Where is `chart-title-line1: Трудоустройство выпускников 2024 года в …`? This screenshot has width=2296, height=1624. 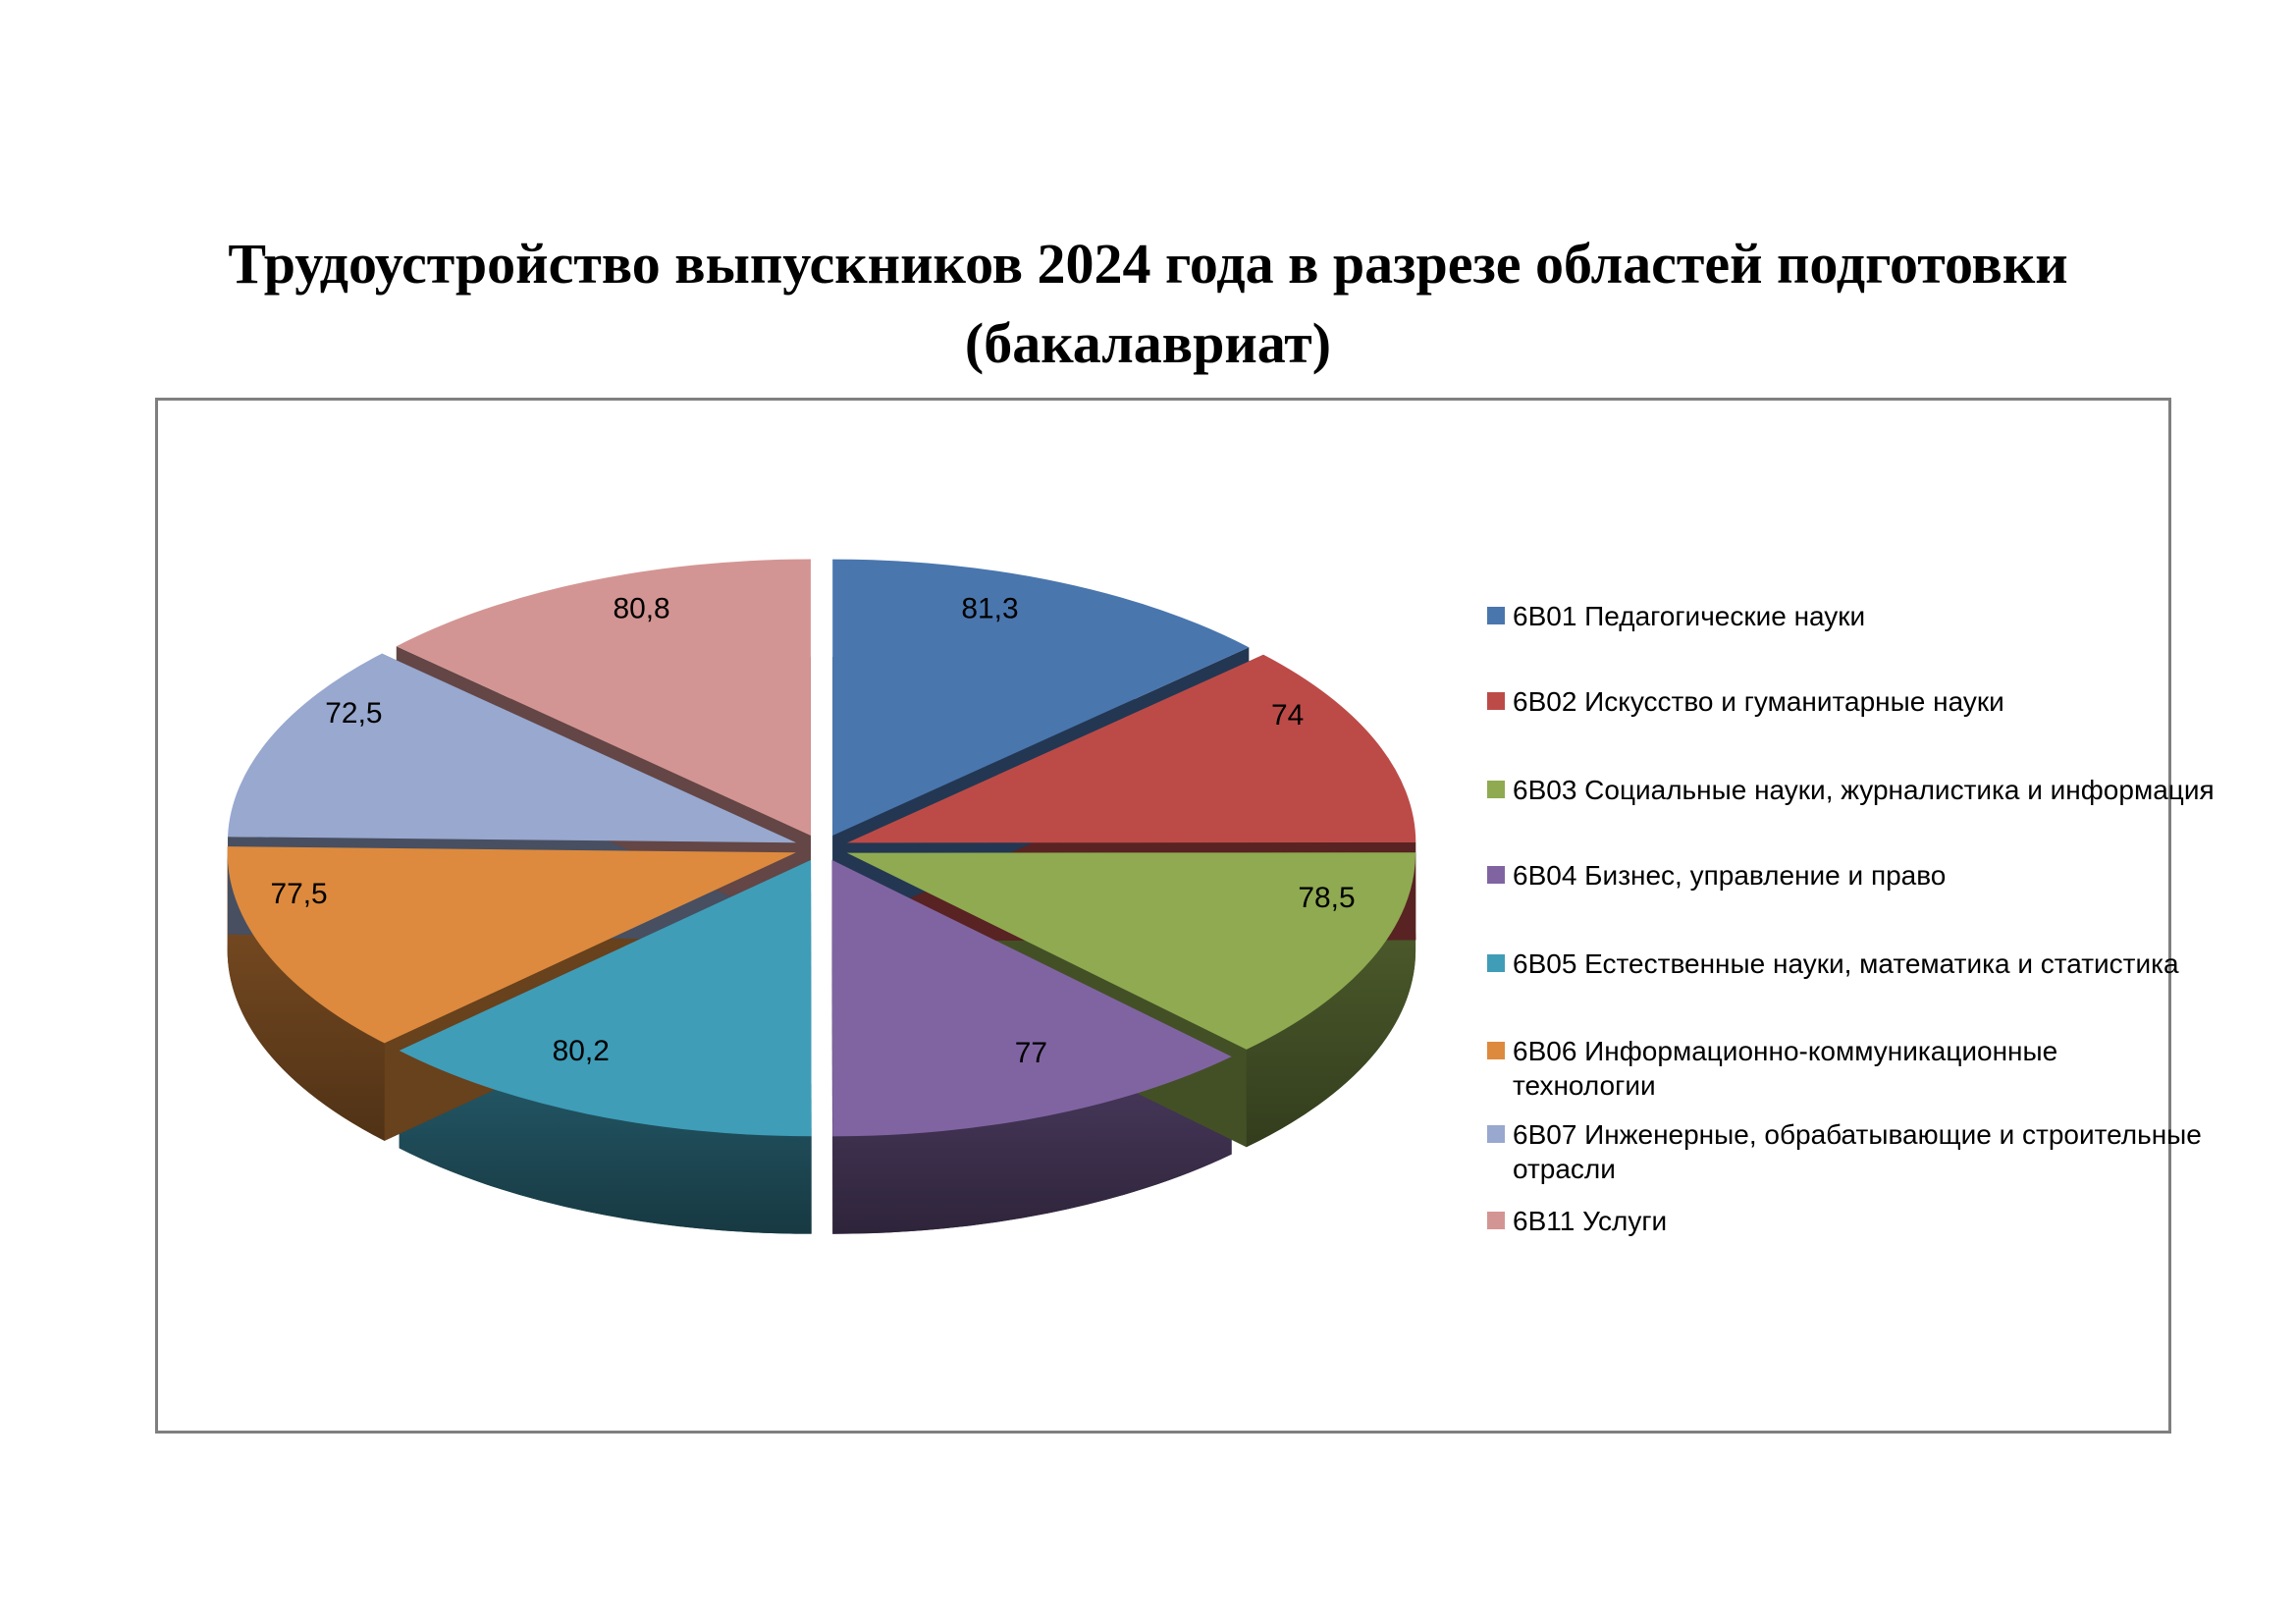 chart-title-line1: Трудоустройство выпускников 2024 года в … is located at coordinates (1148, 264).